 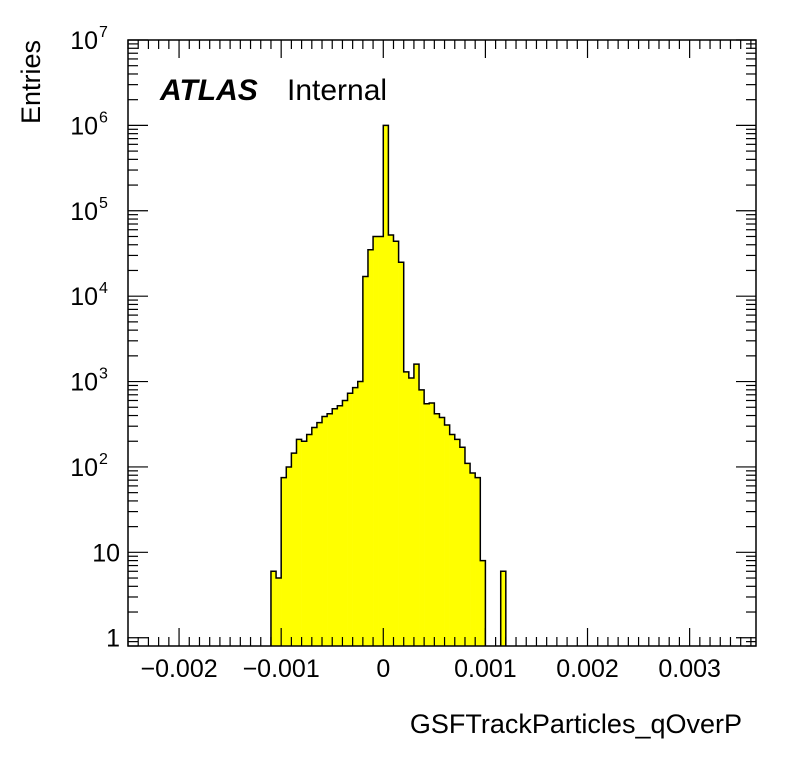 I want to click on y-tick-exponent: 5, so click(x=103, y=203).